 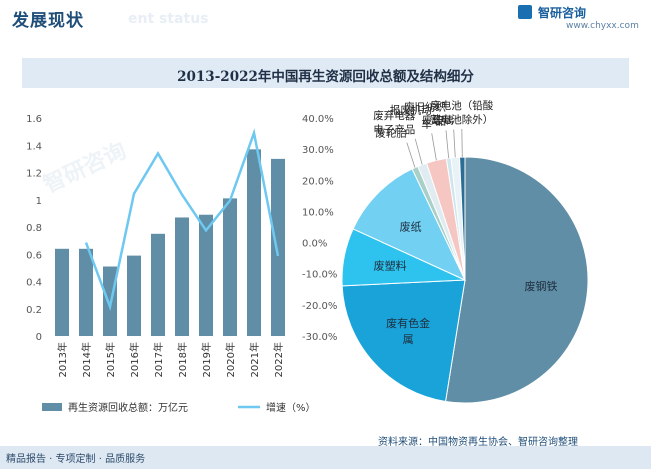 What do you see at coordinates (314, 244) in the screenshot?
I see `y-right-tick-label: 0.0%` at bounding box center [314, 244].